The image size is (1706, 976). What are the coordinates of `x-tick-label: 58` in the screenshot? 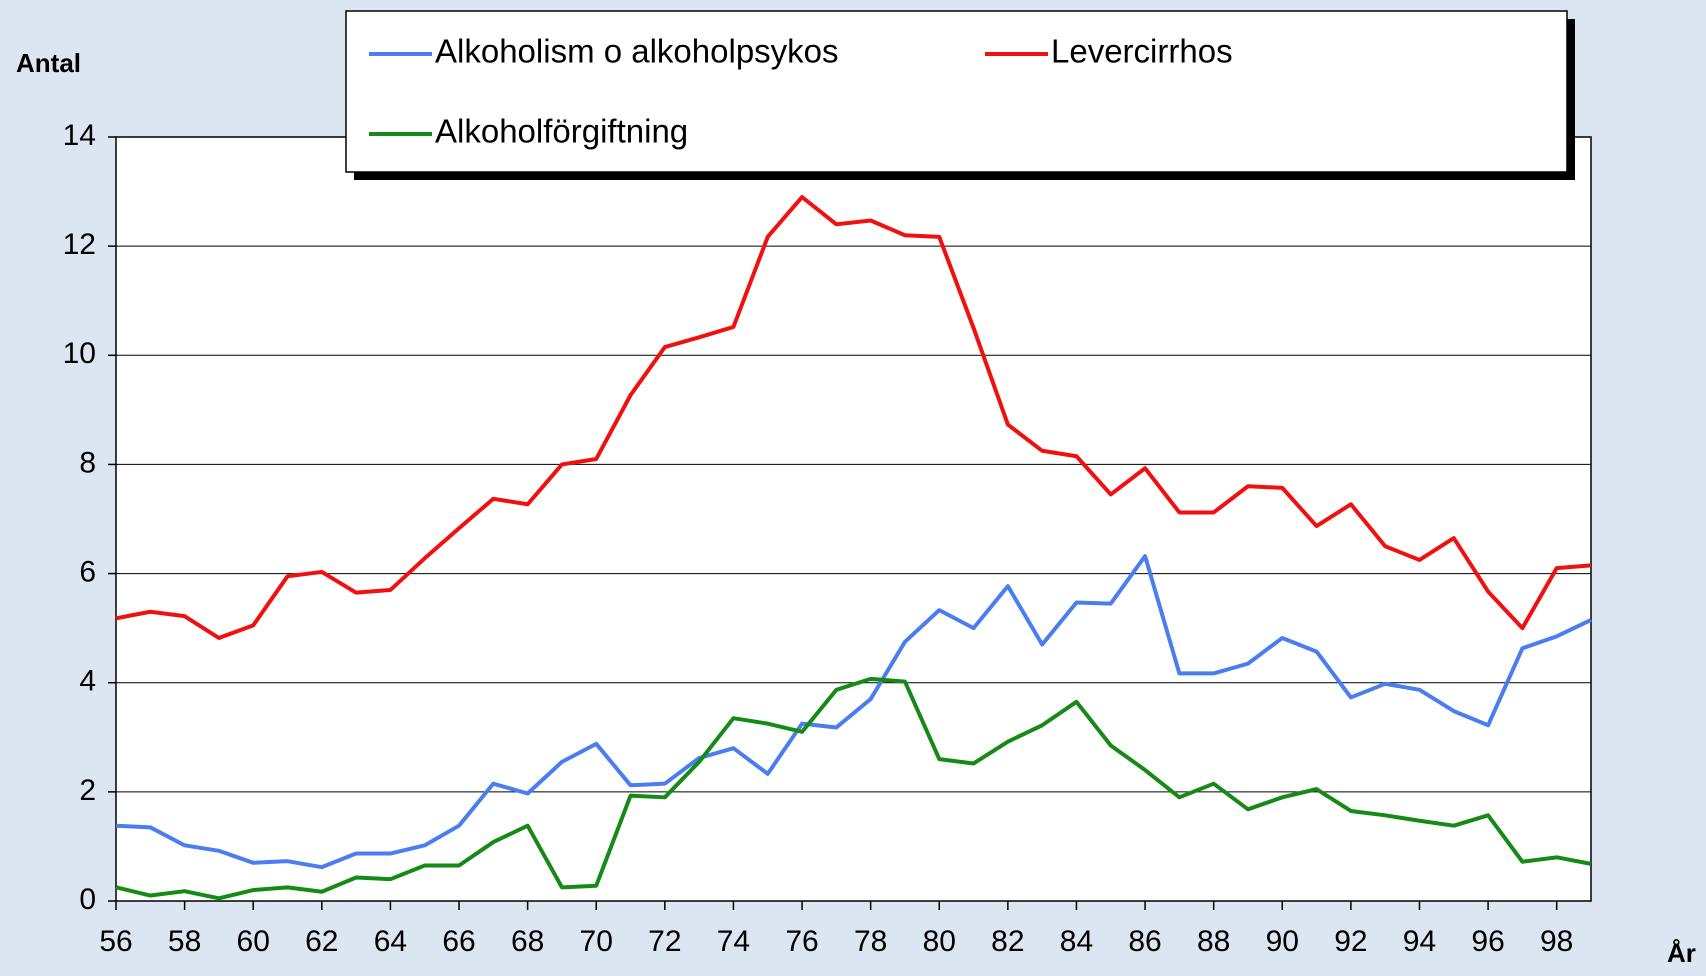 It's located at (184, 941).